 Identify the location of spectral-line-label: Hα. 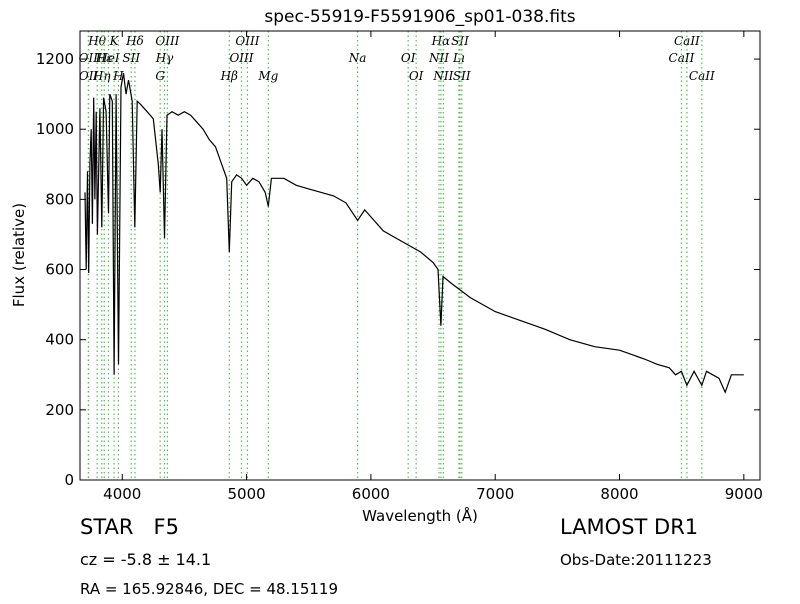
(441, 41).